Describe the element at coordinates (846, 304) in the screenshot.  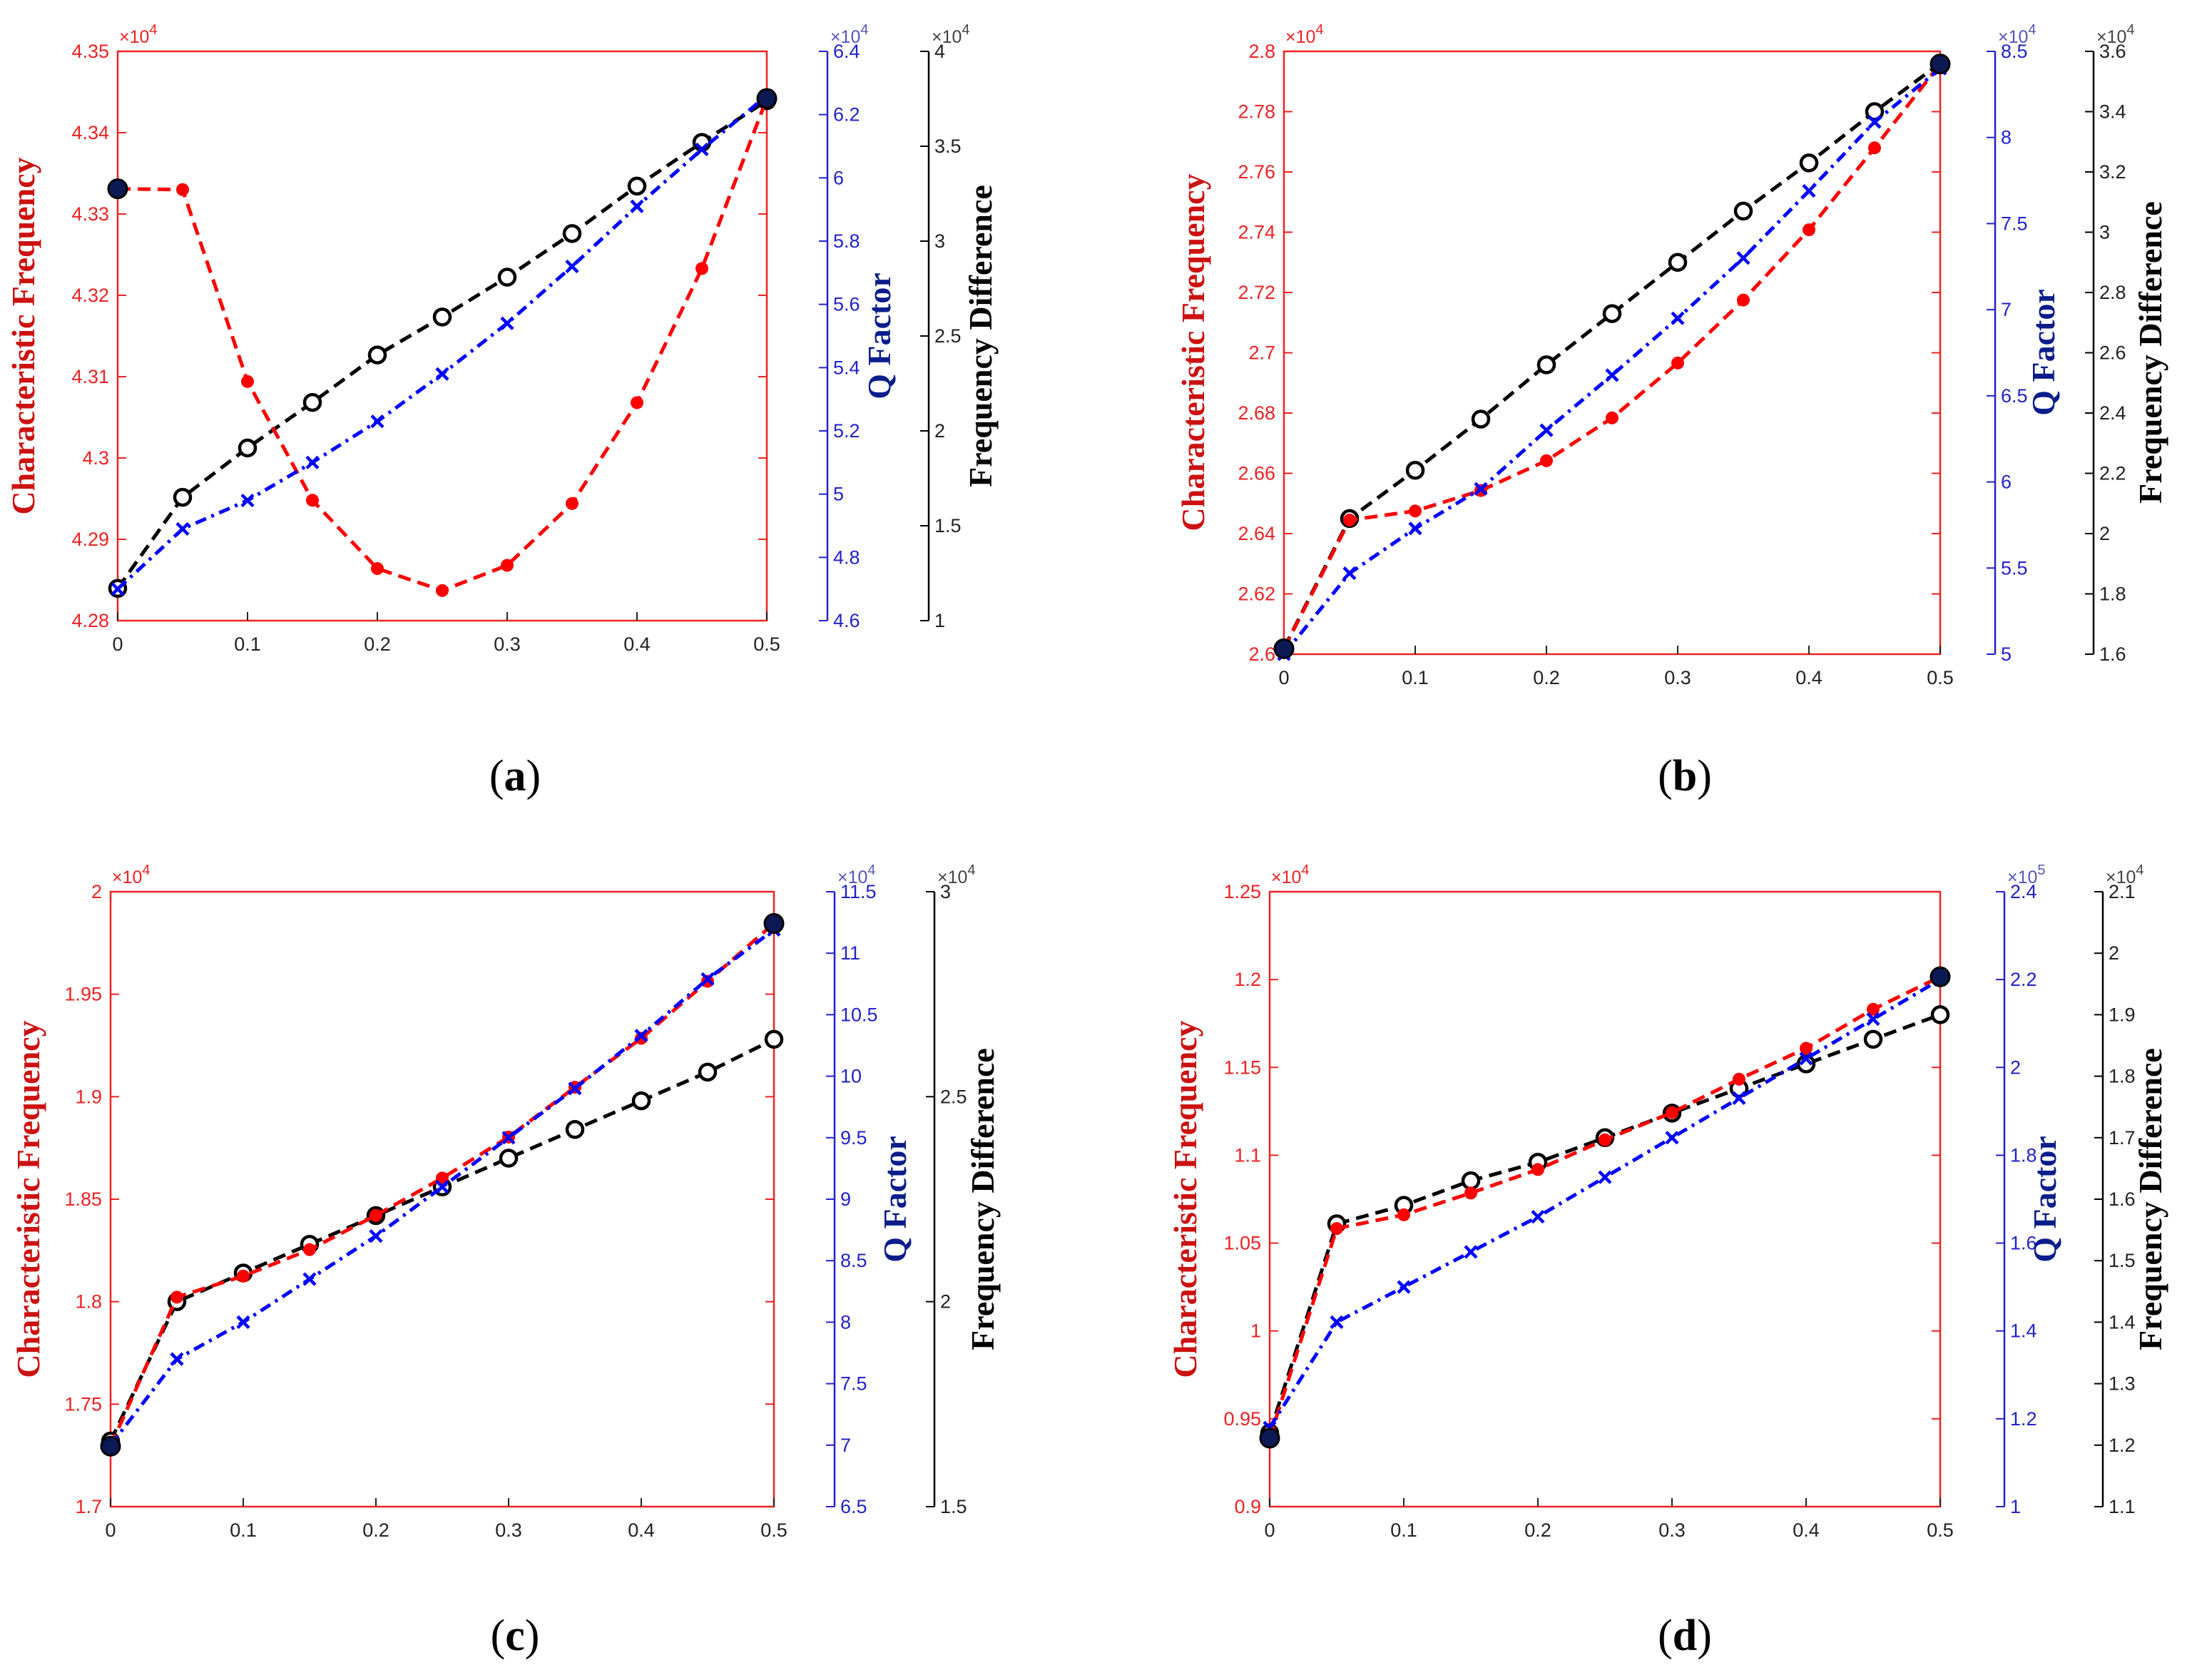
I see `q-tick-label: 5.6` at that location.